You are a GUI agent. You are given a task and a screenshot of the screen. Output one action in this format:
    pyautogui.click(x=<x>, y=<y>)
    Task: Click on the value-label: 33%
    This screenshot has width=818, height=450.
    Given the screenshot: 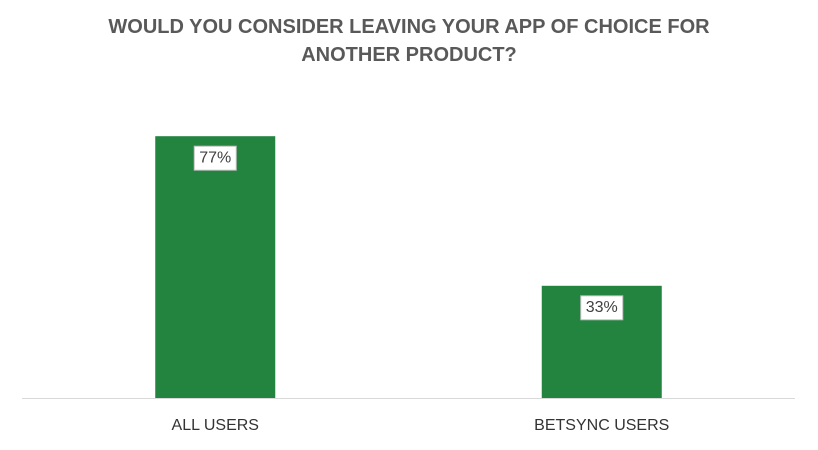 What is the action you would take?
    pyautogui.click(x=602, y=307)
    